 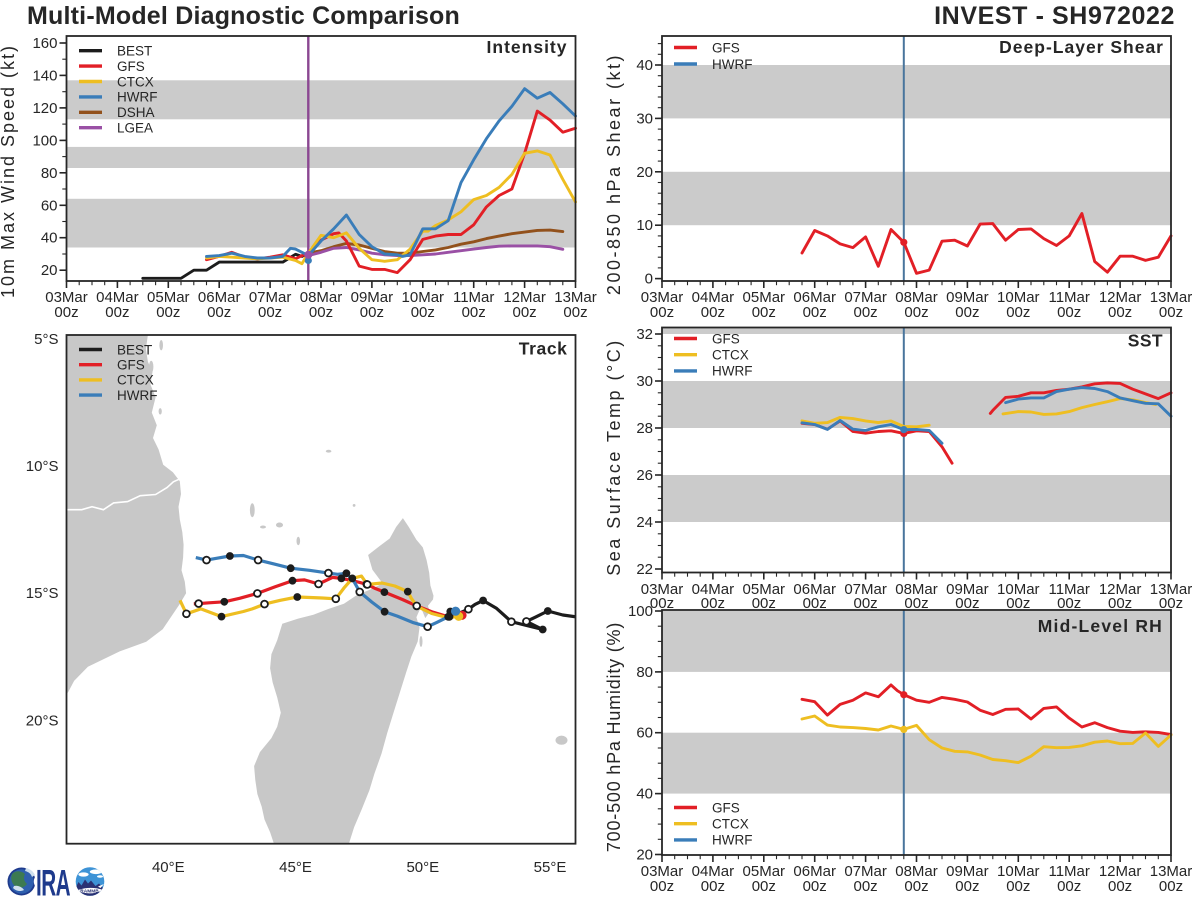 What do you see at coordinates (1054, 16) in the screenshot?
I see `svg-text: INVEST - SH972022` at bounding box center [1054, 16].